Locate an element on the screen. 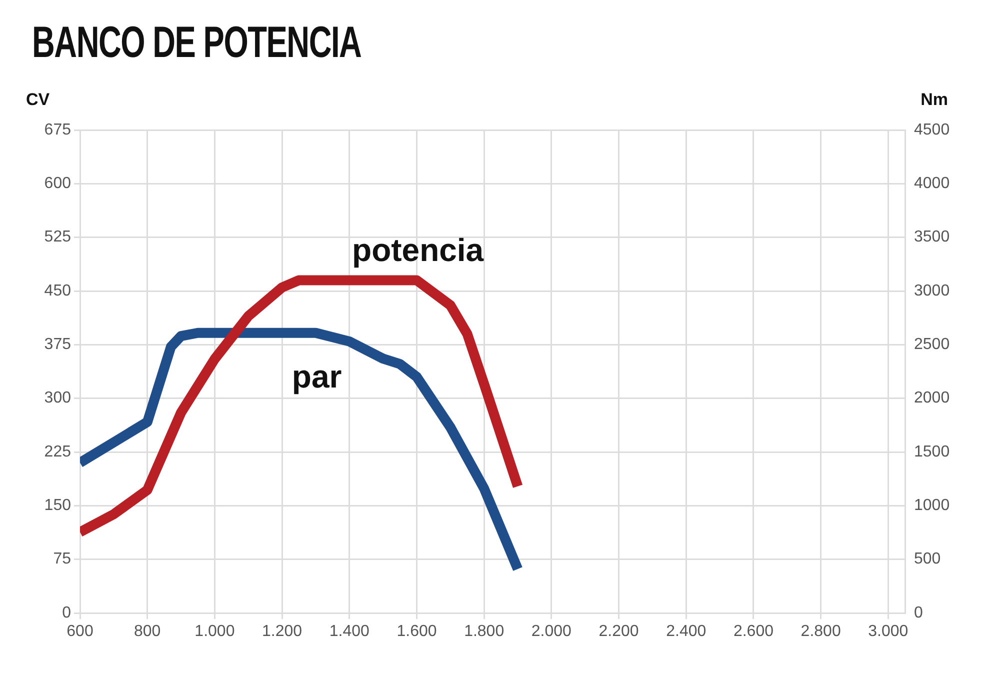 The image size is (1000, 685). y-tick-label: 300 is located at coordinates (58, 398).